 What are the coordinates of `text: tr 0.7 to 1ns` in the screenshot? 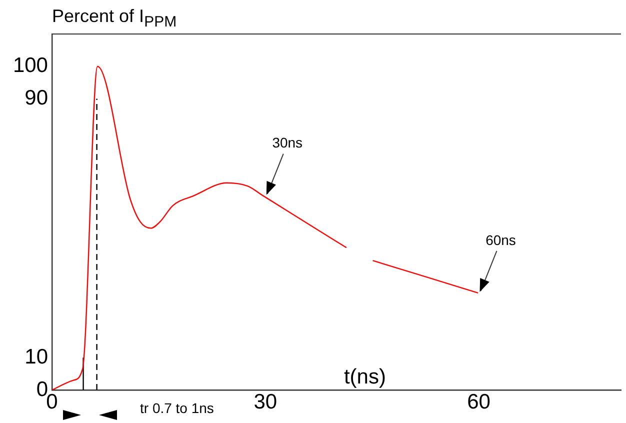 It's located at (177, 408).